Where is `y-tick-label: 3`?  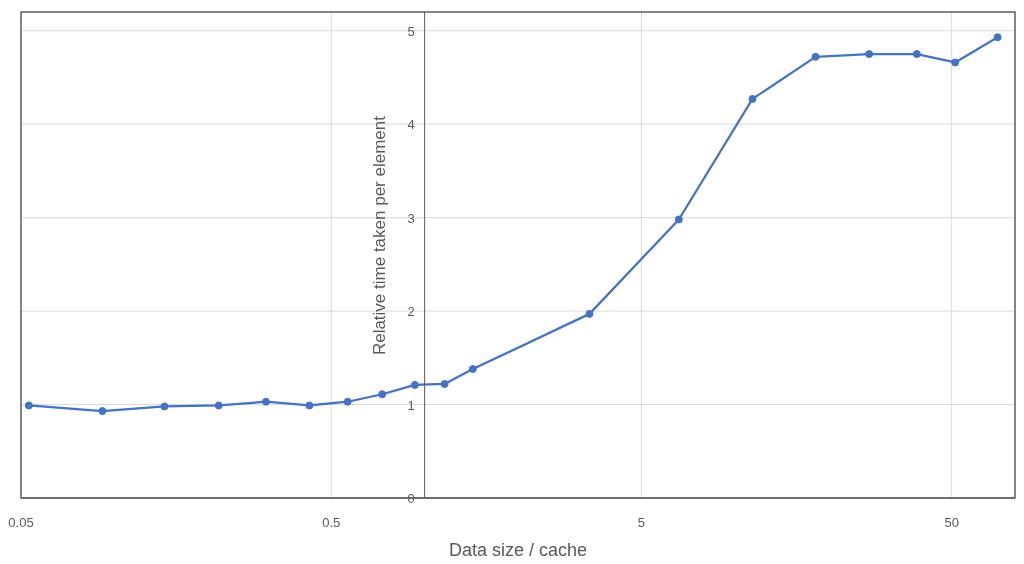
y-tick-label: 3 is located at coordinates (411, 218).